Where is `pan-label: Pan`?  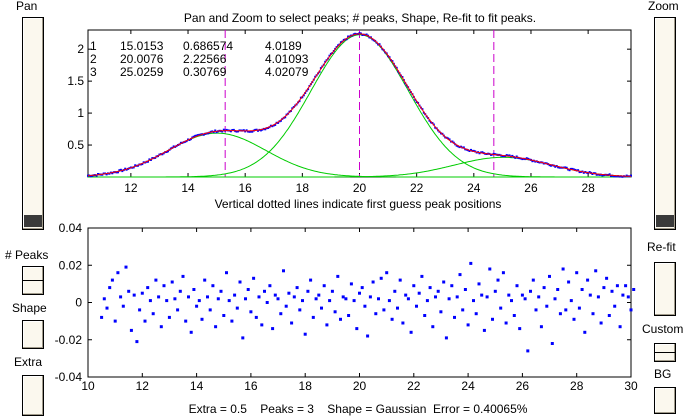 pan-label: Pan is located at coordinates (27, 6).